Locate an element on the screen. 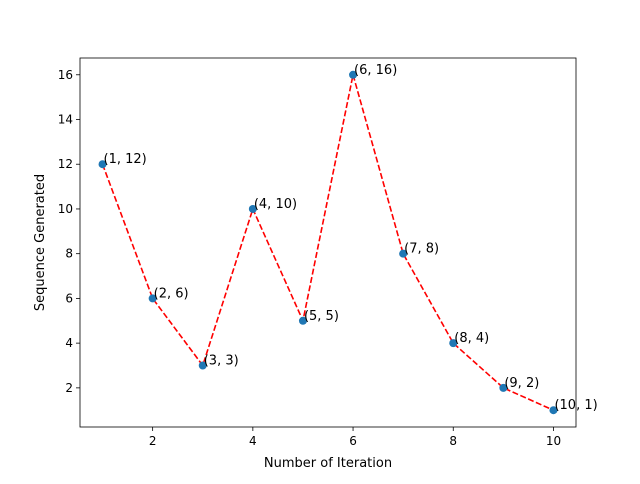  y-tick-label: 12 is located at coordinates (65, 164).